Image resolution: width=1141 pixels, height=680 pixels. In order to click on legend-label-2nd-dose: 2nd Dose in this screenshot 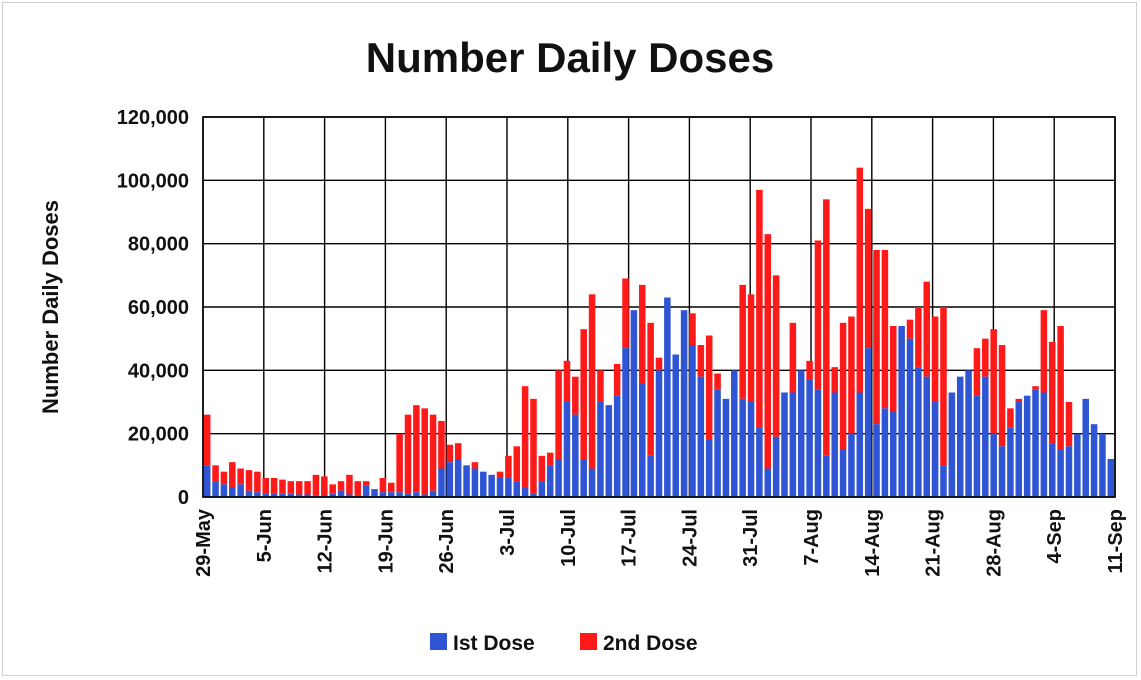, I will do `click(650, 643)`.